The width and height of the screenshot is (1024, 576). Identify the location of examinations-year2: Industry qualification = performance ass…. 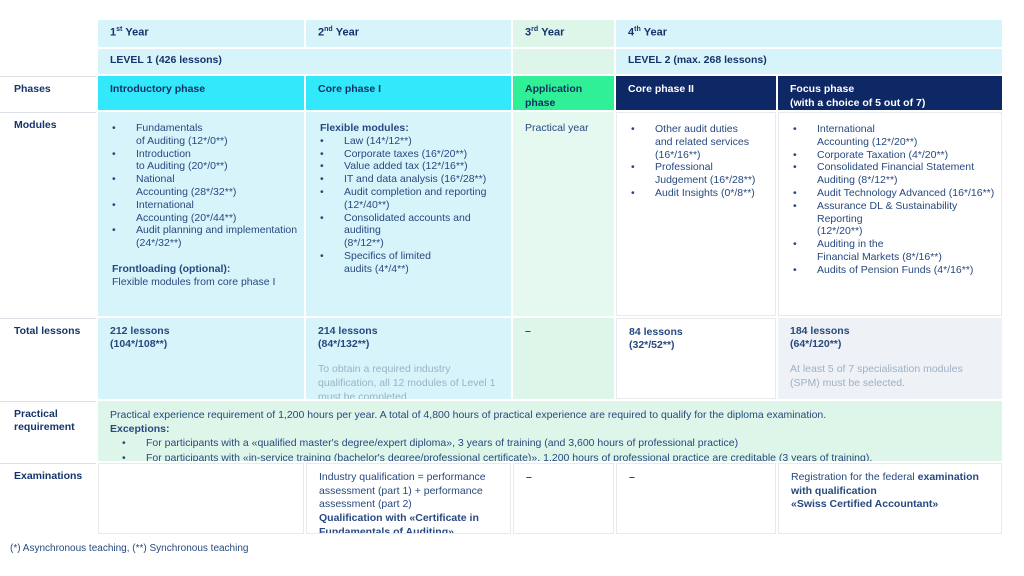
(408, 498).